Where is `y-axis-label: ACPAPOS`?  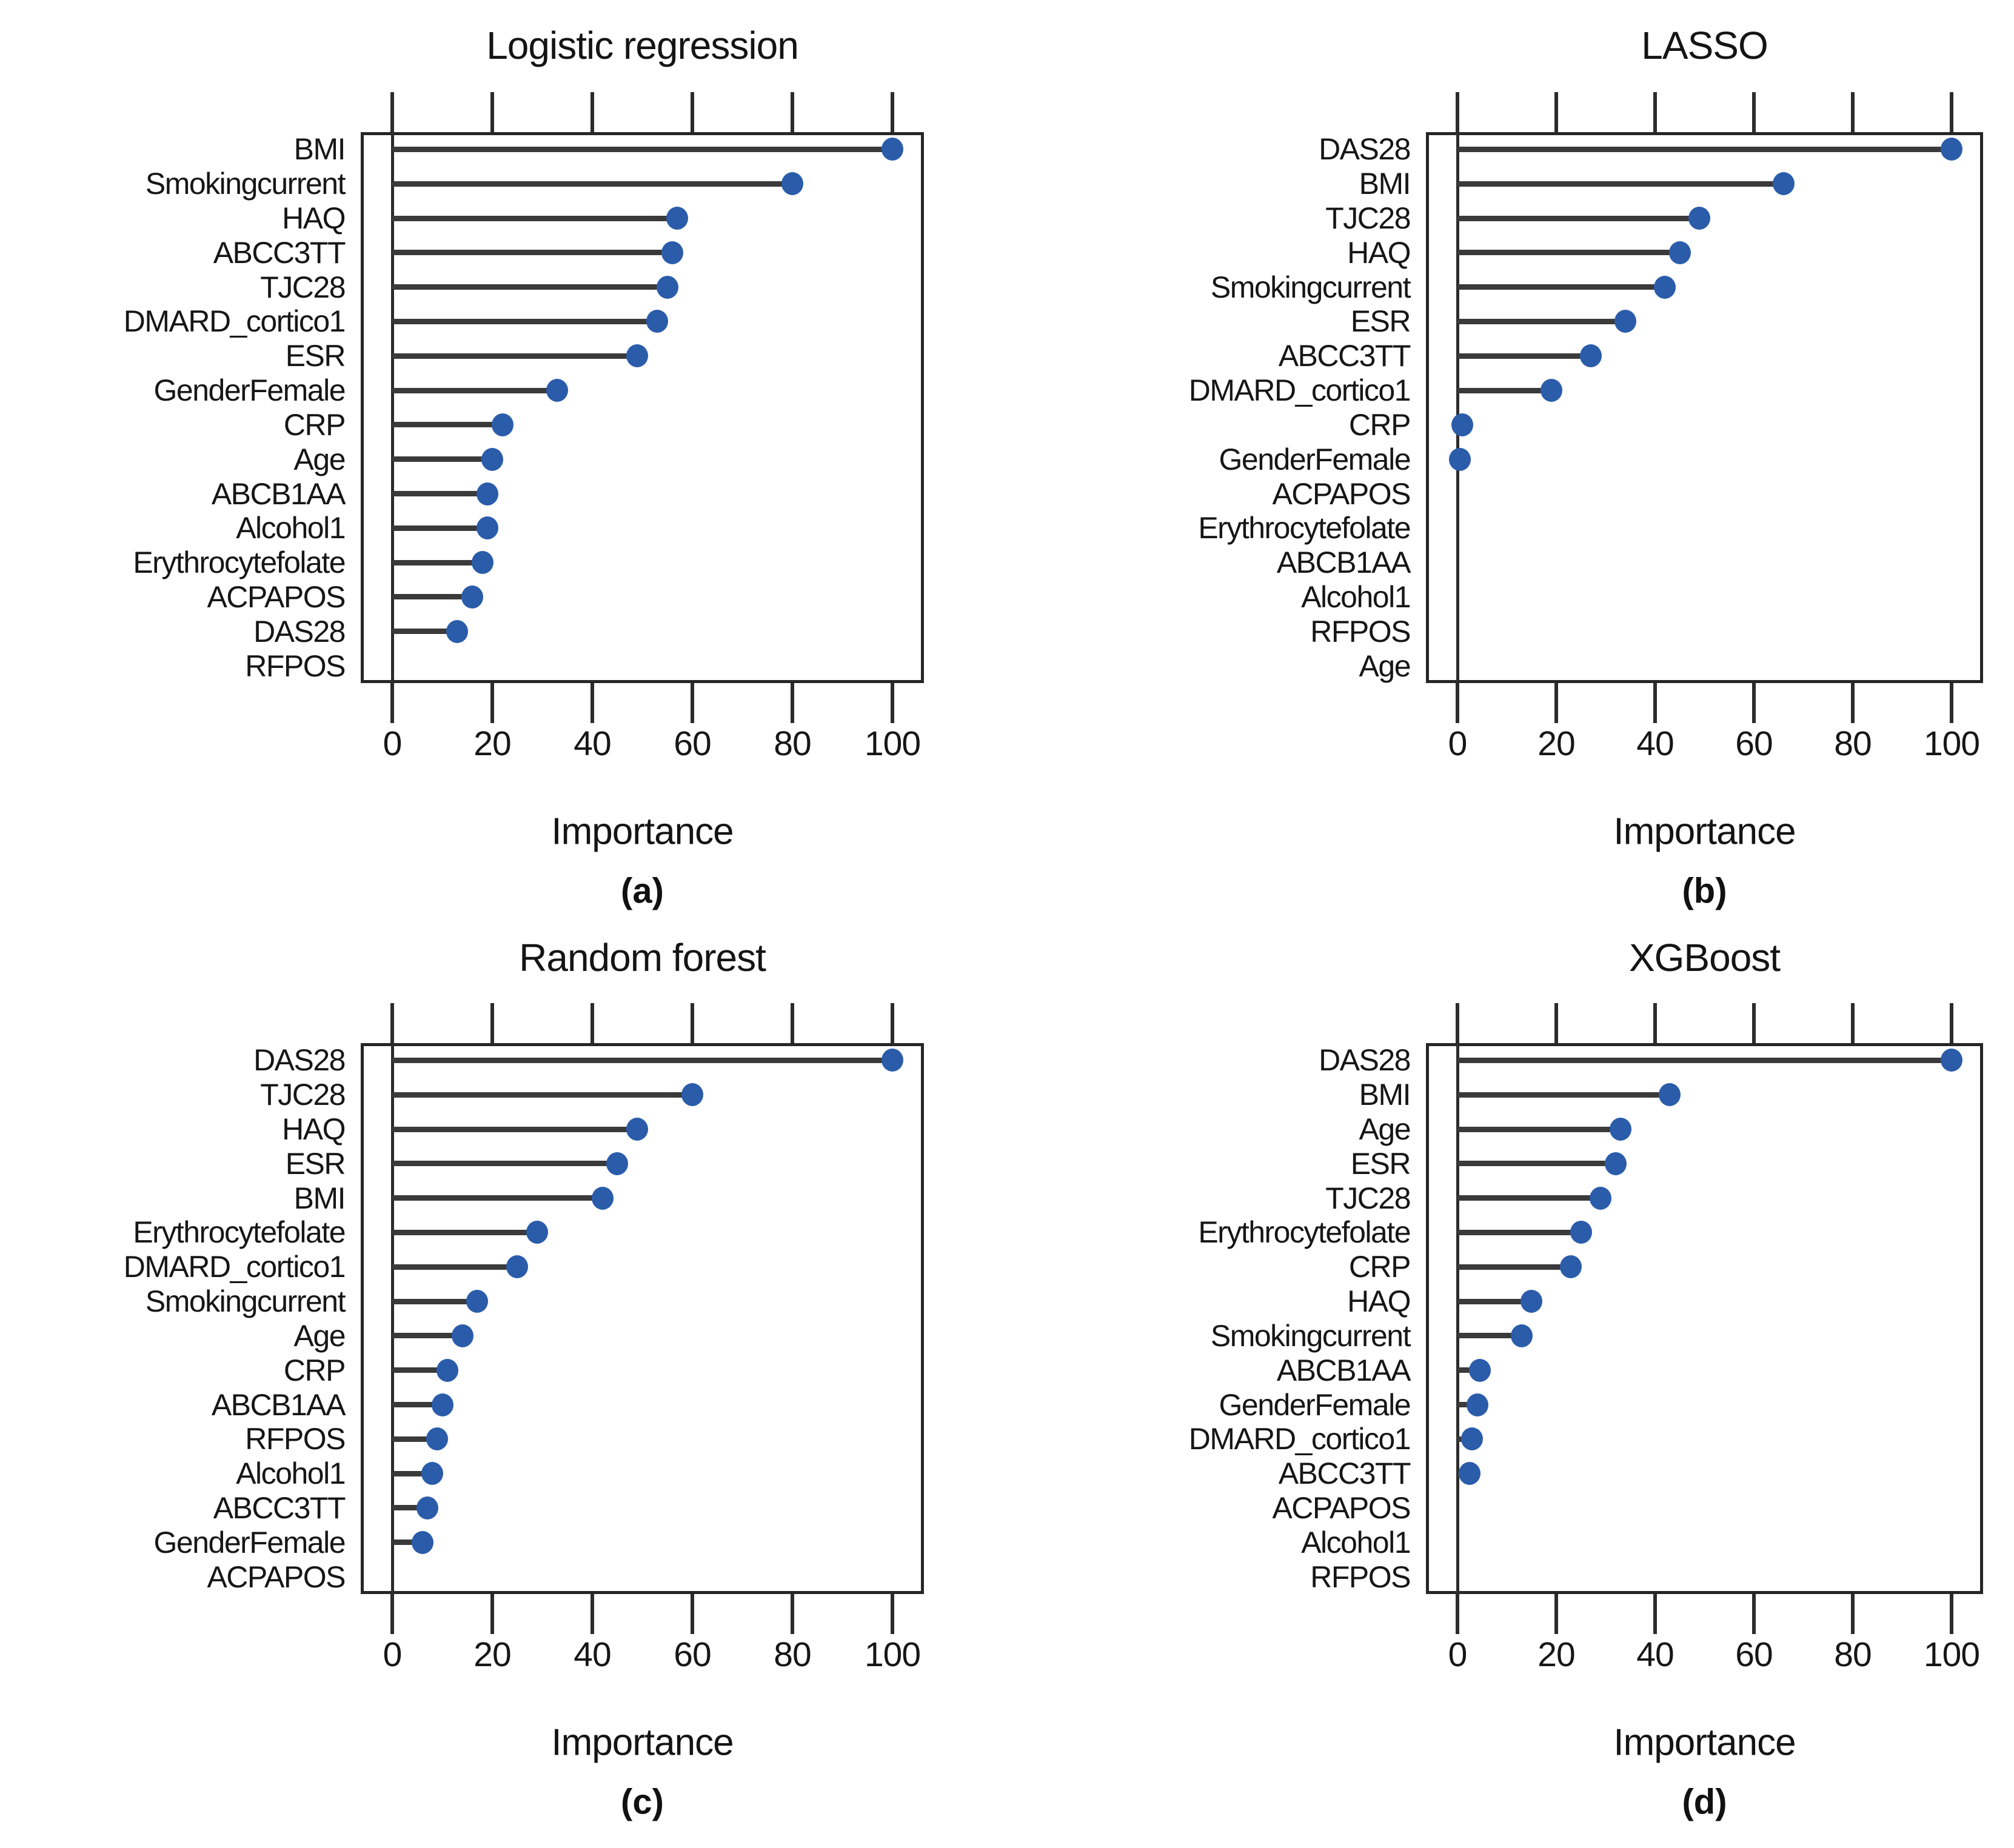 y-axis-label: ACPAPOS is located at coordinates (276, 597).